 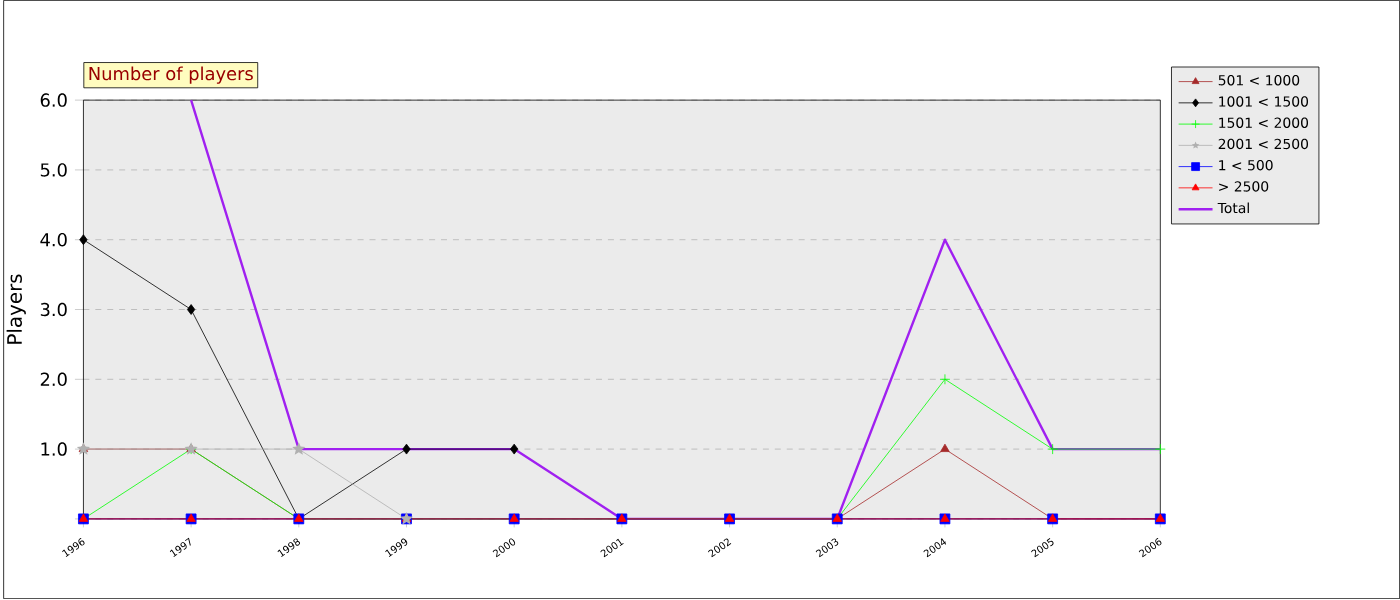 I want to click on y-tick-label: 3.0, so click(x=53, y=310).